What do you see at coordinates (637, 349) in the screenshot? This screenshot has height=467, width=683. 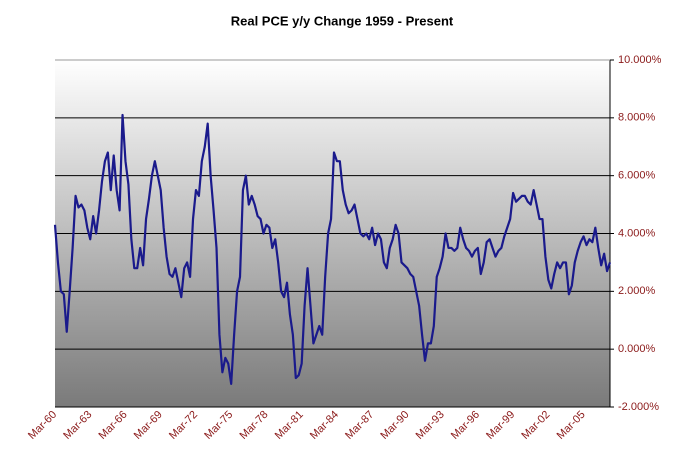 I see `y-tick-label: 0.000%` at bounding box center [637, 349].